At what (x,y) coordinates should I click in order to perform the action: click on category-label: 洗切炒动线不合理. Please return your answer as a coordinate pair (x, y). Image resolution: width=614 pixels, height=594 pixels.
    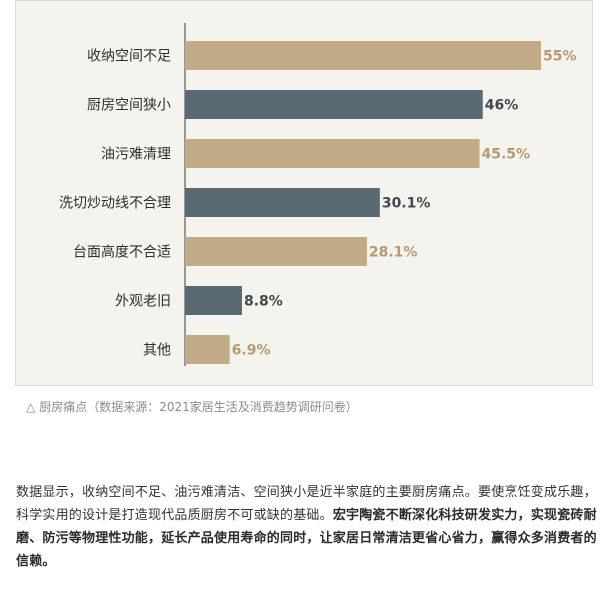
    Looking at the image, I should click on (115, 204).